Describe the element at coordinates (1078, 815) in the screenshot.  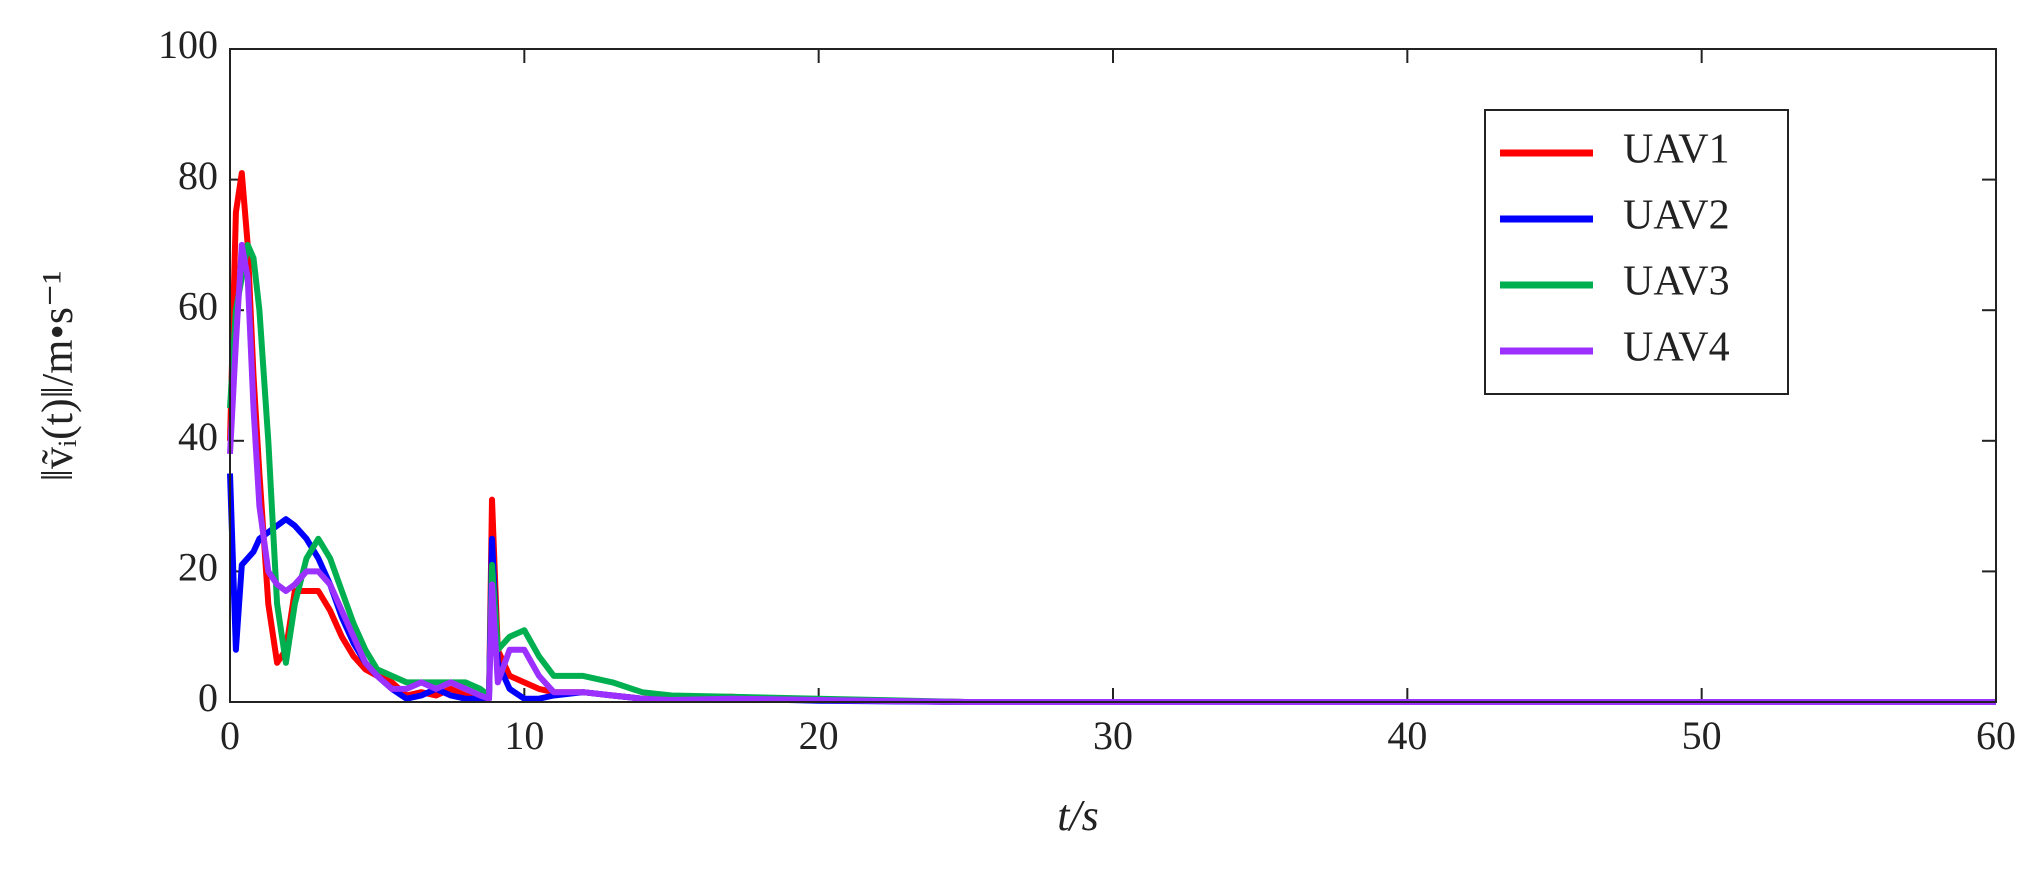
I see `x-axis-label: t/s` at that location.